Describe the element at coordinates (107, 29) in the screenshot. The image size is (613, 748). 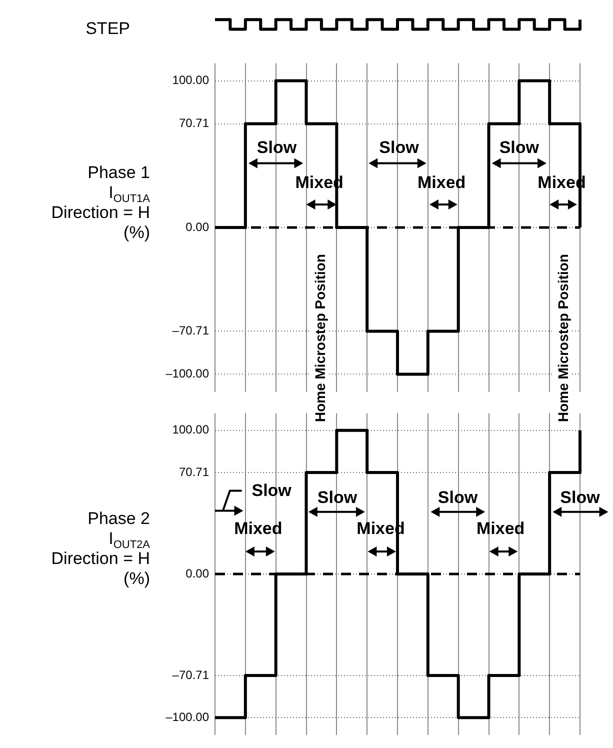
I see `y-axis-title: STEP` at that location.